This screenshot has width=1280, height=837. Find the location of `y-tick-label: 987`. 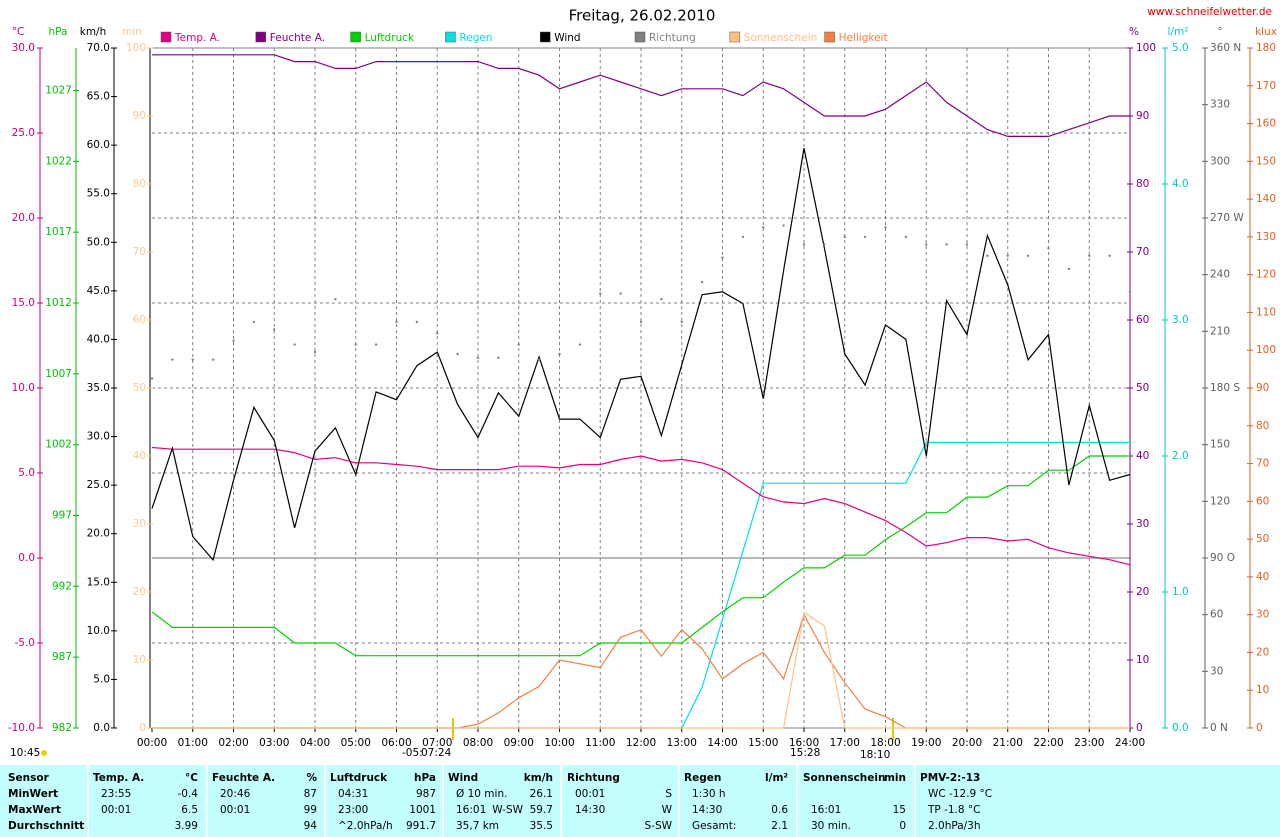

y-tick-label: 987 is located at coordinates (62, 657).